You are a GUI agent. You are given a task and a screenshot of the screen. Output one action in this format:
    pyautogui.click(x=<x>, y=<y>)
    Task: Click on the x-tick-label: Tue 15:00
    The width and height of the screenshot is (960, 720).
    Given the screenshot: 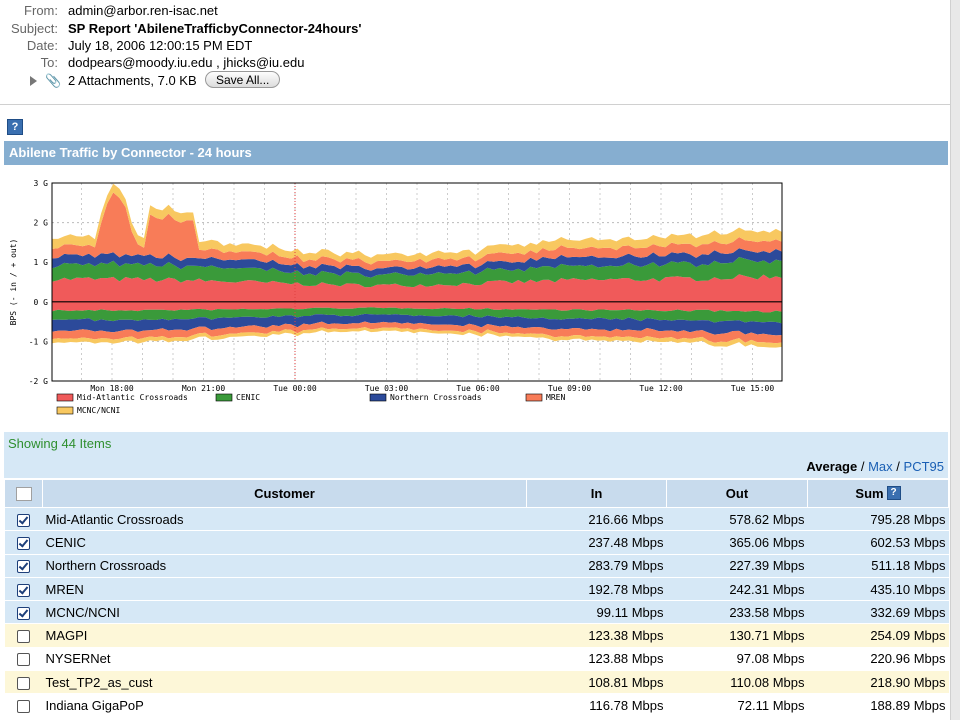 What is the action you would take?
    pyautogui.click(x=753, y=388)
    